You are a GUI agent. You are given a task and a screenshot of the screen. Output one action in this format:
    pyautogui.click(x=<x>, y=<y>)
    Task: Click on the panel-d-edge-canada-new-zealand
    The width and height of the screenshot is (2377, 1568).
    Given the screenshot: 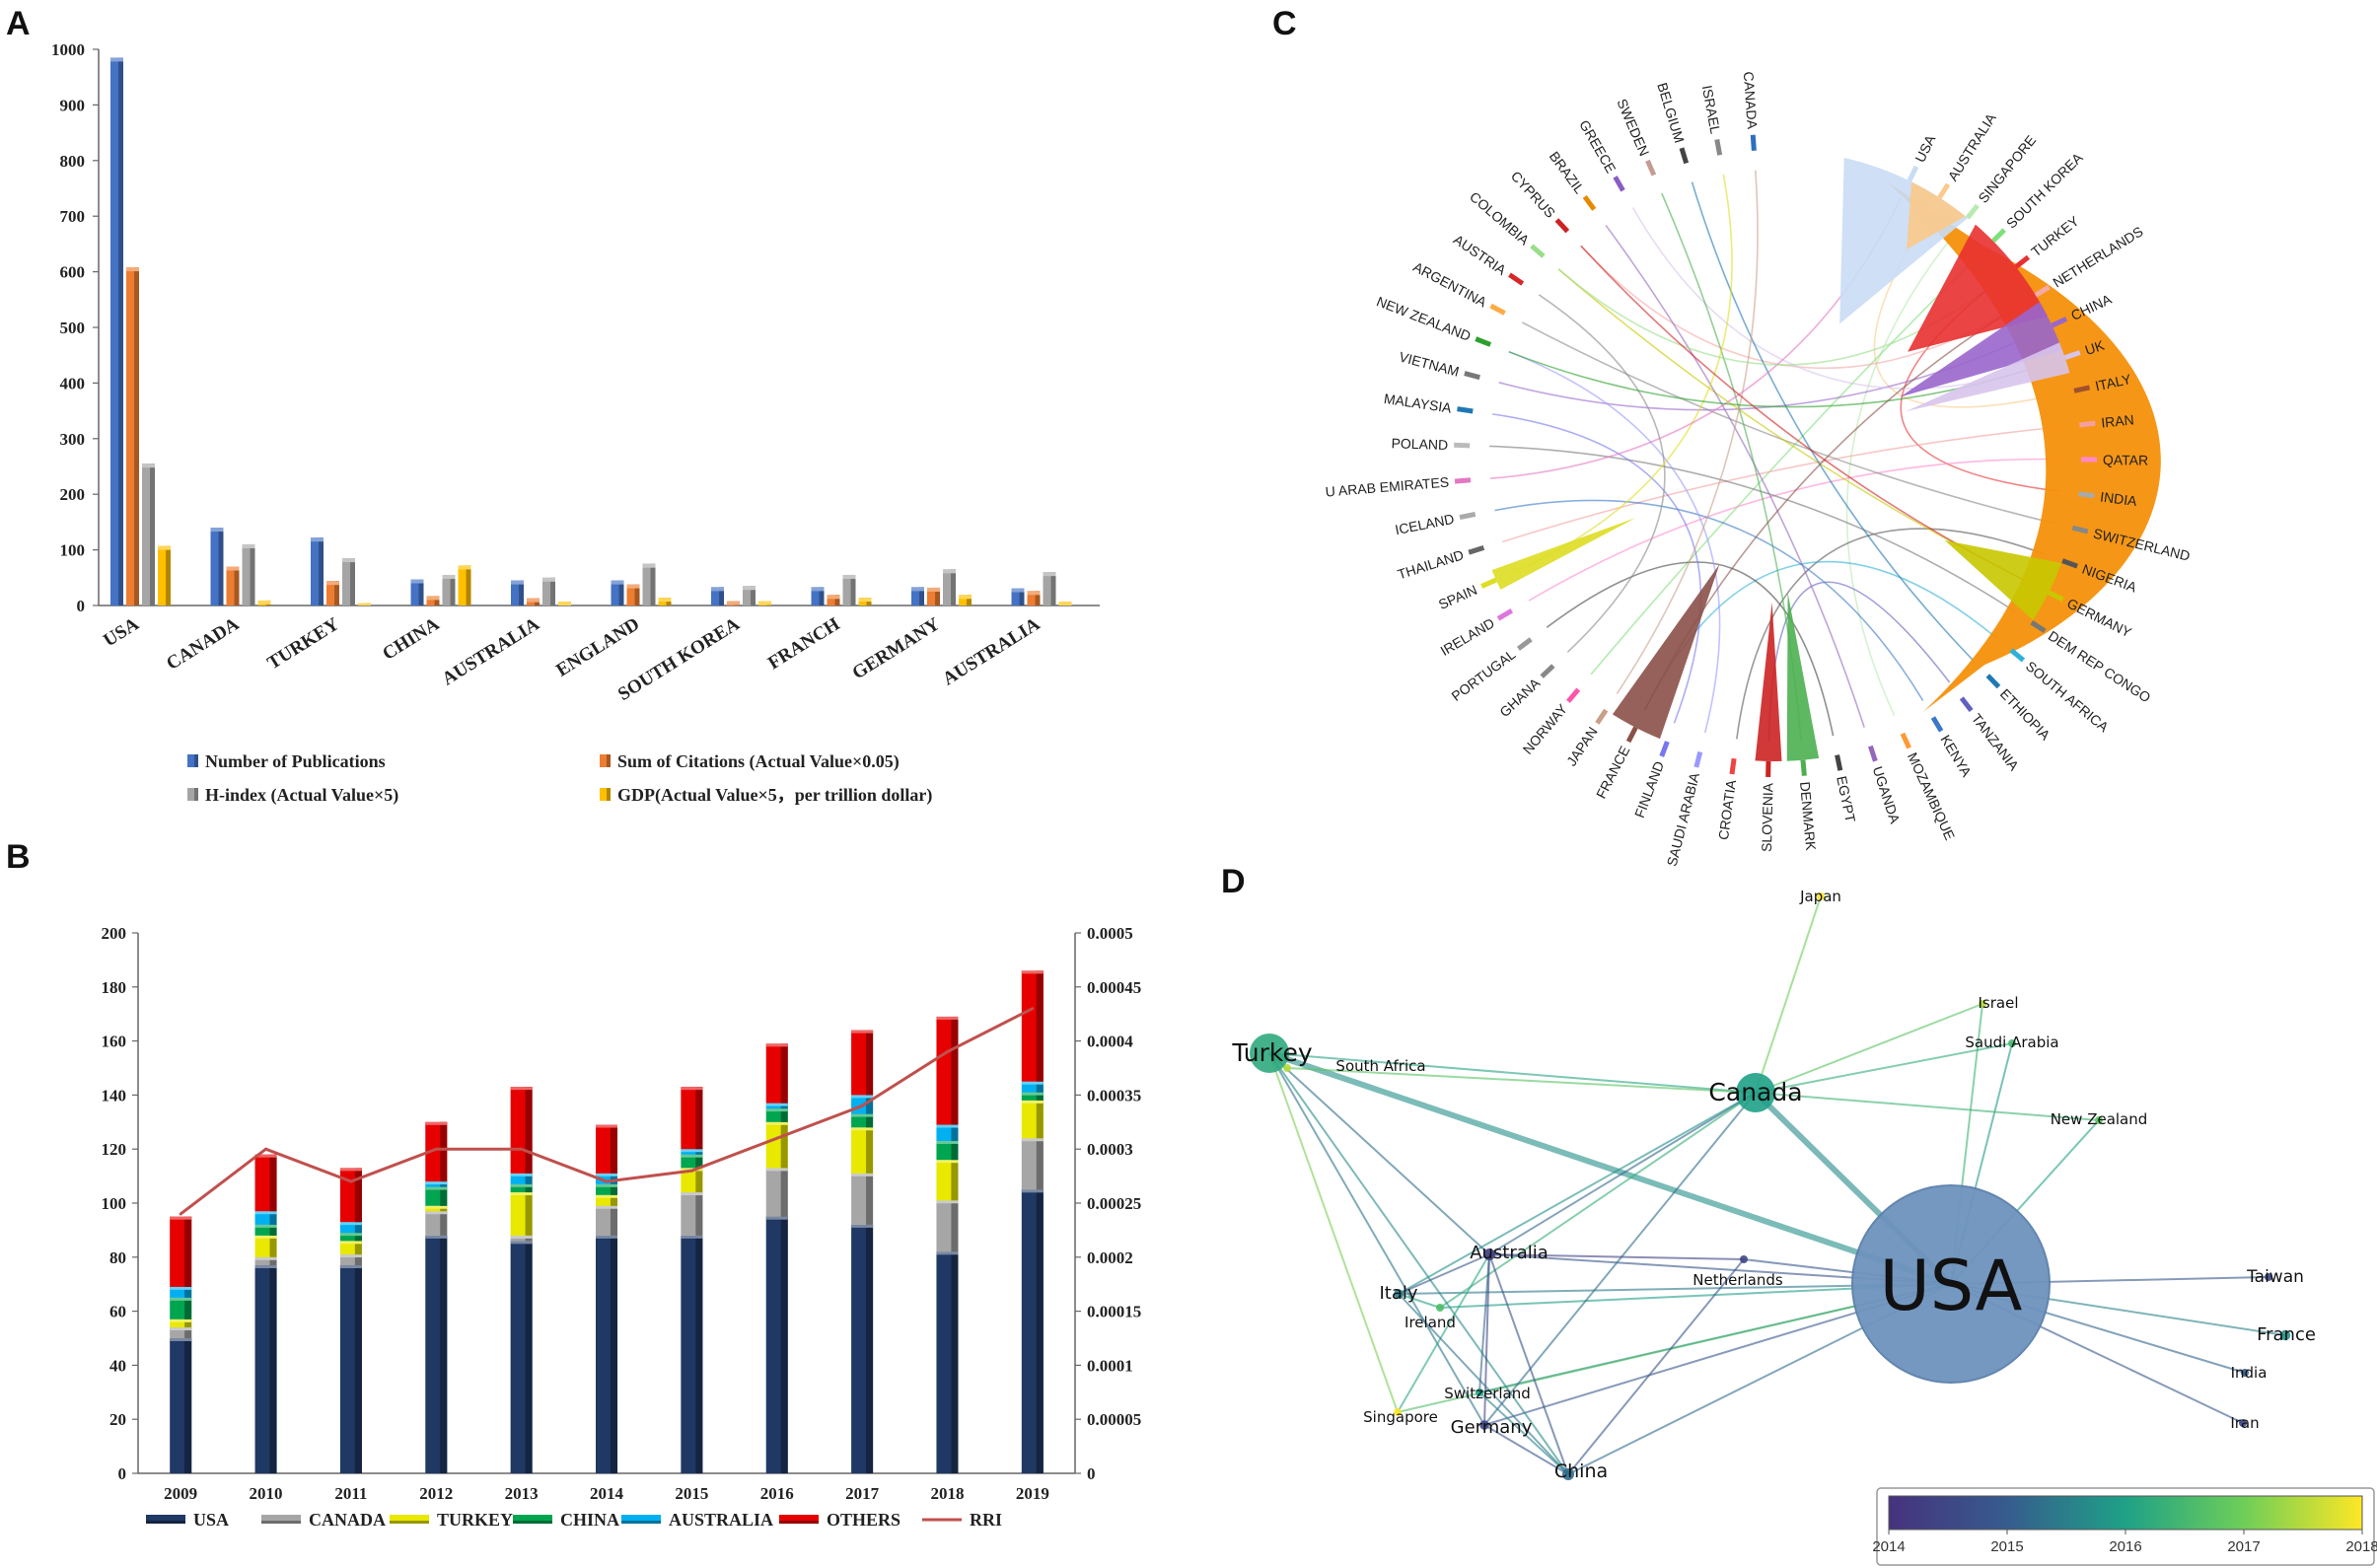 What is the action you would take?
    pyautogui.click(x=1928, y=1106)
    